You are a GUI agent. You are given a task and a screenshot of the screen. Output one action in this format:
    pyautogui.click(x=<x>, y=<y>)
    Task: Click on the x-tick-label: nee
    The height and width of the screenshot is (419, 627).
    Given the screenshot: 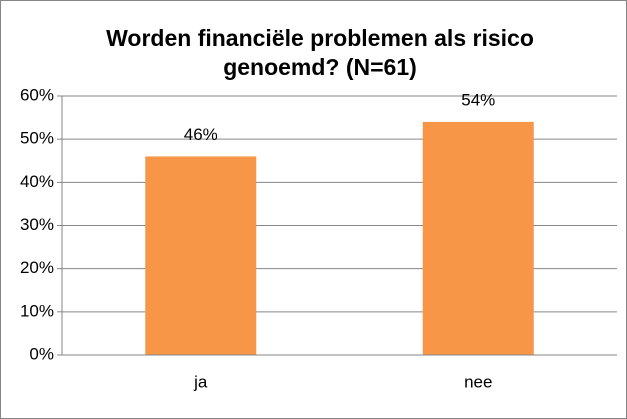 What is the action you would take?
    pyautogui.click(x=478, y=381)
    